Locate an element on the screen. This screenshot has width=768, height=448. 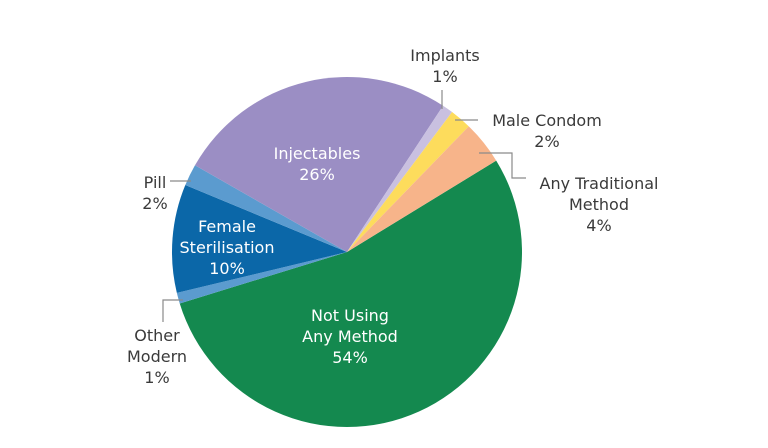
label-text: Modern is located at coordinates (157, 356).